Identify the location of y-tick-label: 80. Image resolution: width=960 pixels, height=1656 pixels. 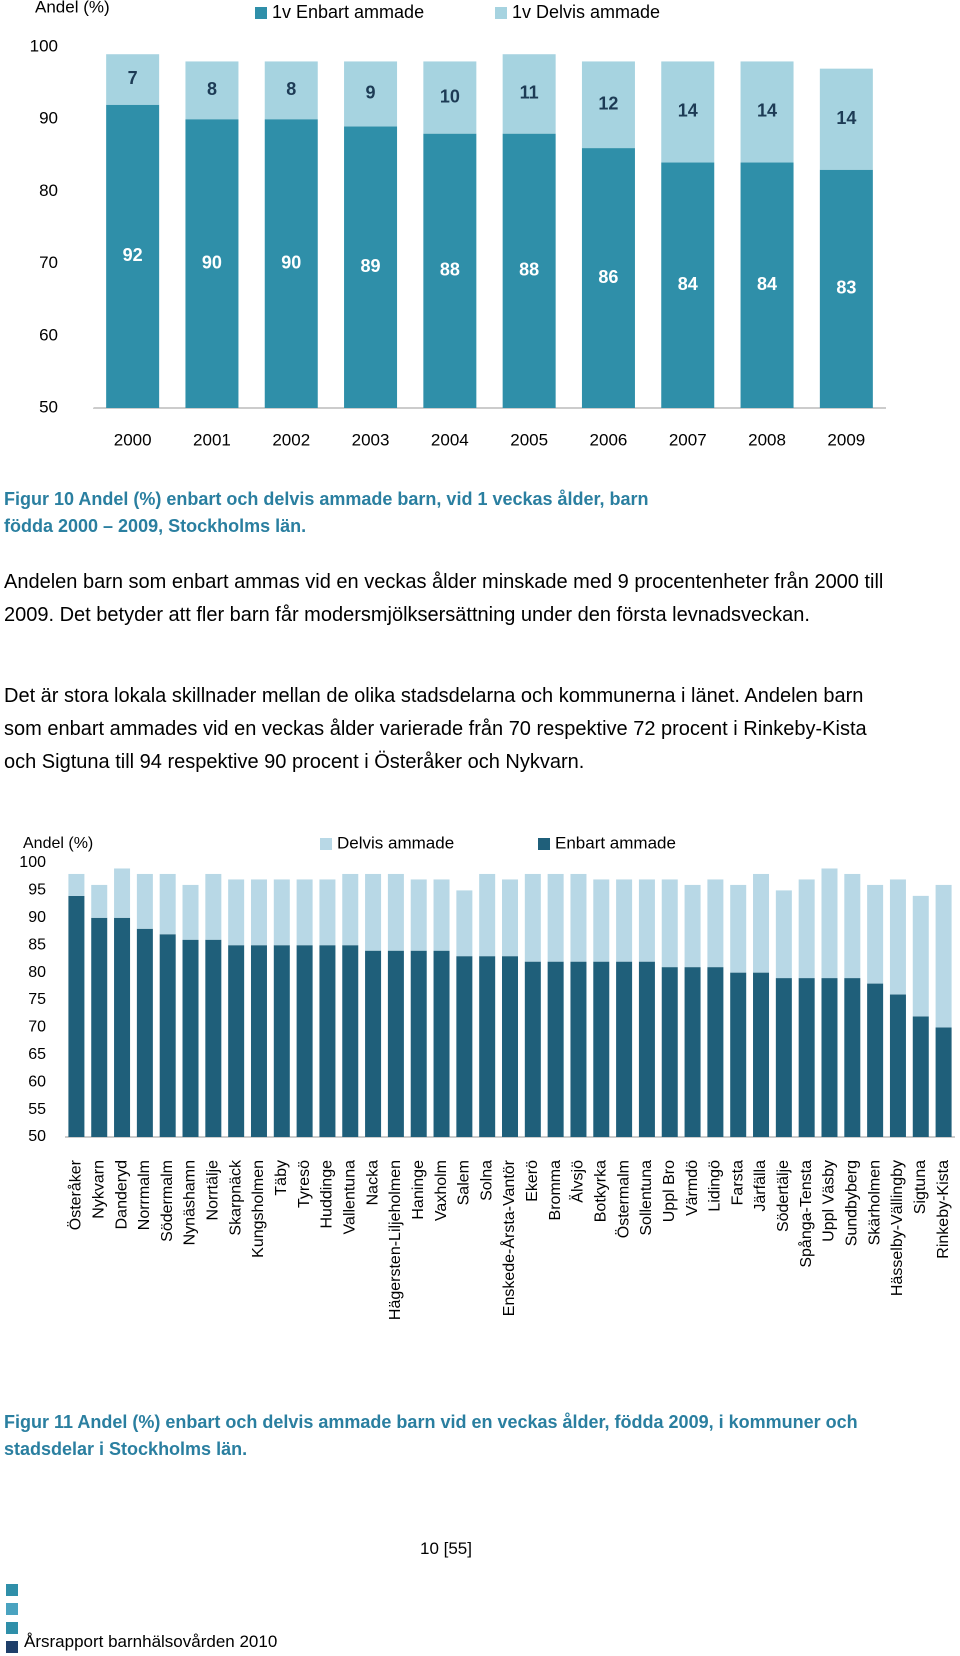
(37, 972).